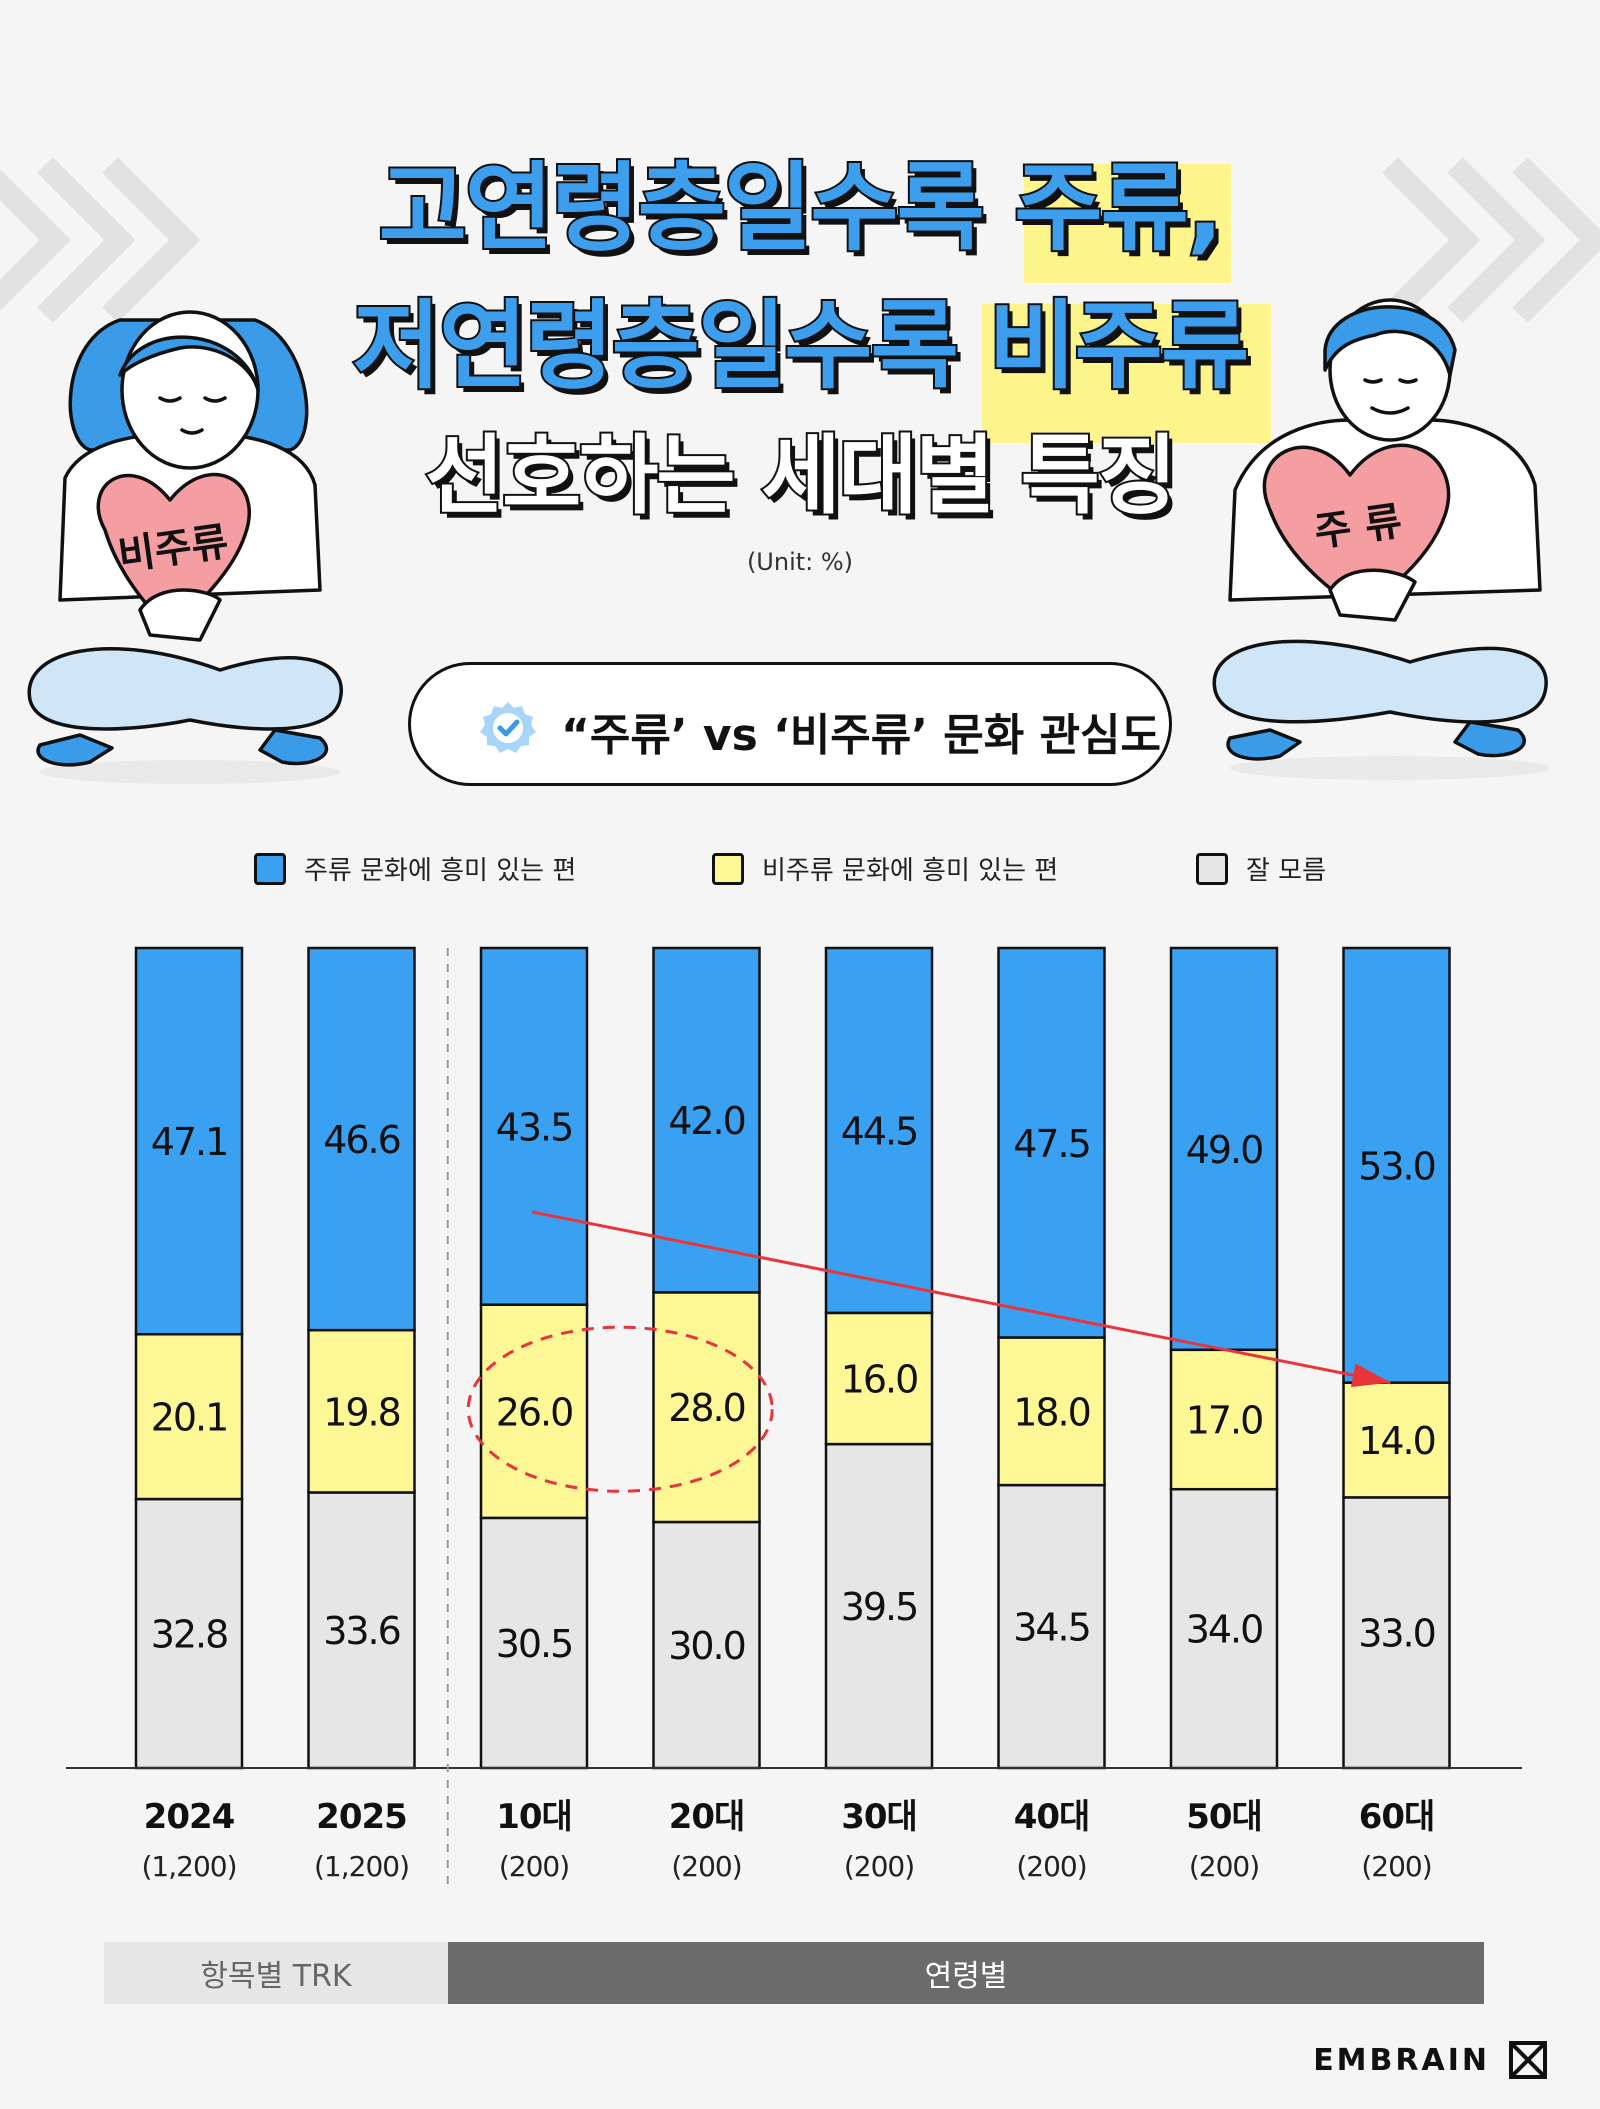 Image resolution: width=1600 pixels, height=2109 pixels. What do you see at coordinates (879, 1380) in the screenshot?
I see `data-label-1-30대: 16.0` at bounding box center [879, 1380].